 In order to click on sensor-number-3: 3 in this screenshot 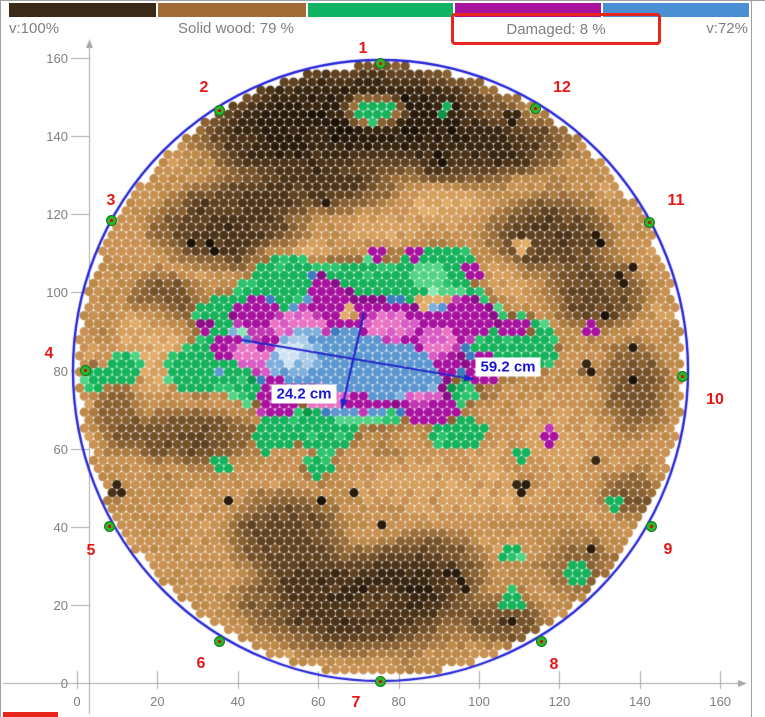, I will do `click(111, 200)`.